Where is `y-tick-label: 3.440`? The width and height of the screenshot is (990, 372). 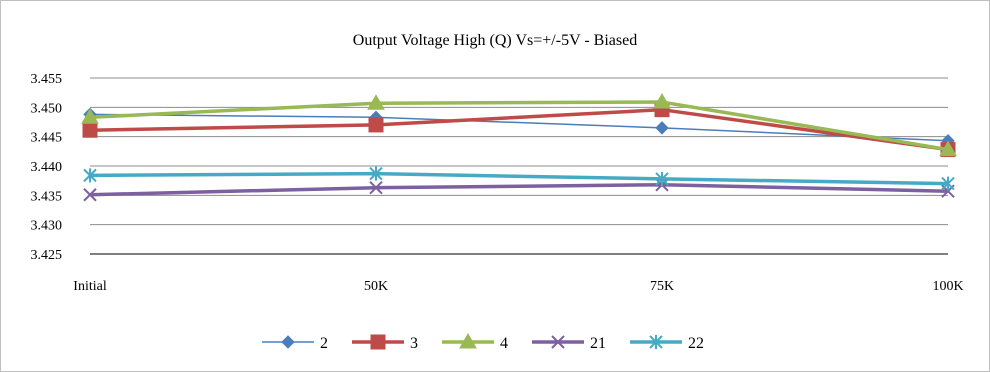
y-tick-label: 3.440 is located at coordinates (47, 167).